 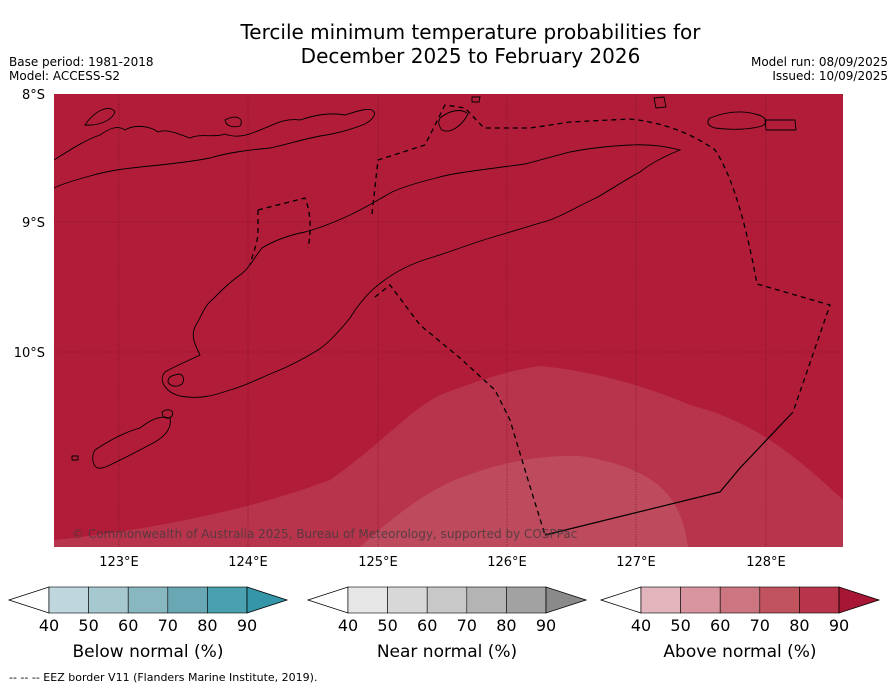 I want to click on colorbar-near-tick: 50, so click(x=387, y=625).